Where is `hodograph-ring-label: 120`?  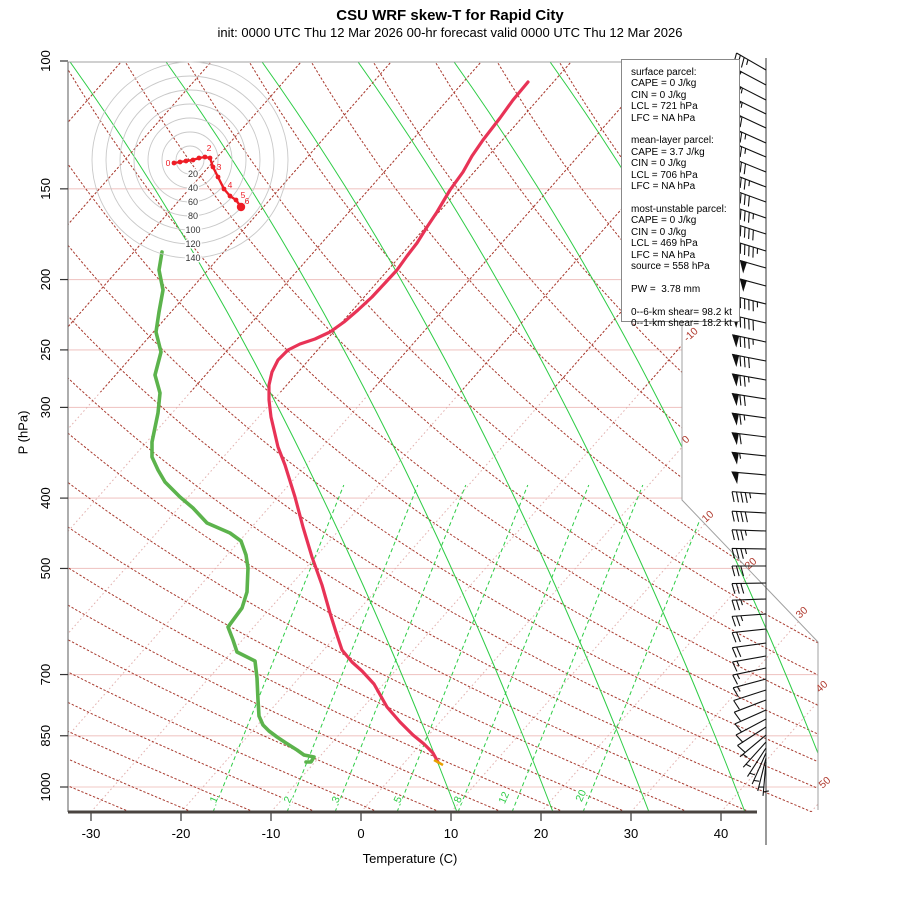 hodograph-ring-label: 120 is located at coordinates (192, 244).